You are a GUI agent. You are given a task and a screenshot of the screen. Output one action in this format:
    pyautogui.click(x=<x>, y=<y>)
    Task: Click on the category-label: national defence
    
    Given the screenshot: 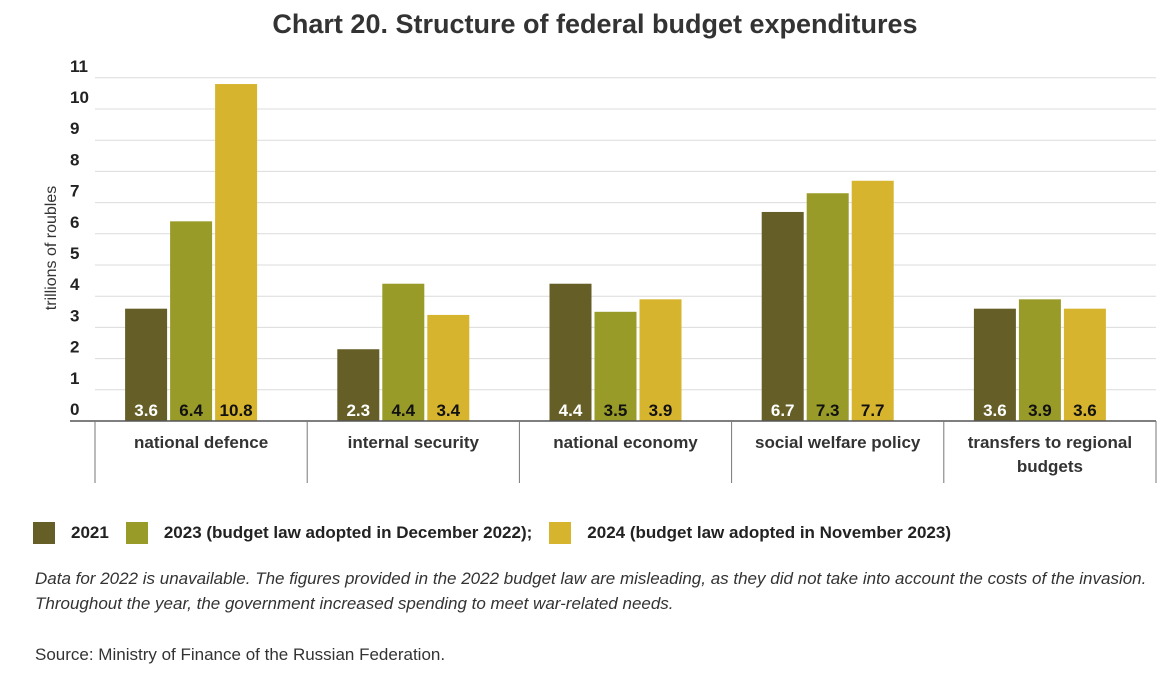 What is the action you would take?
    pyautogui.click(x=201, y=442)
    